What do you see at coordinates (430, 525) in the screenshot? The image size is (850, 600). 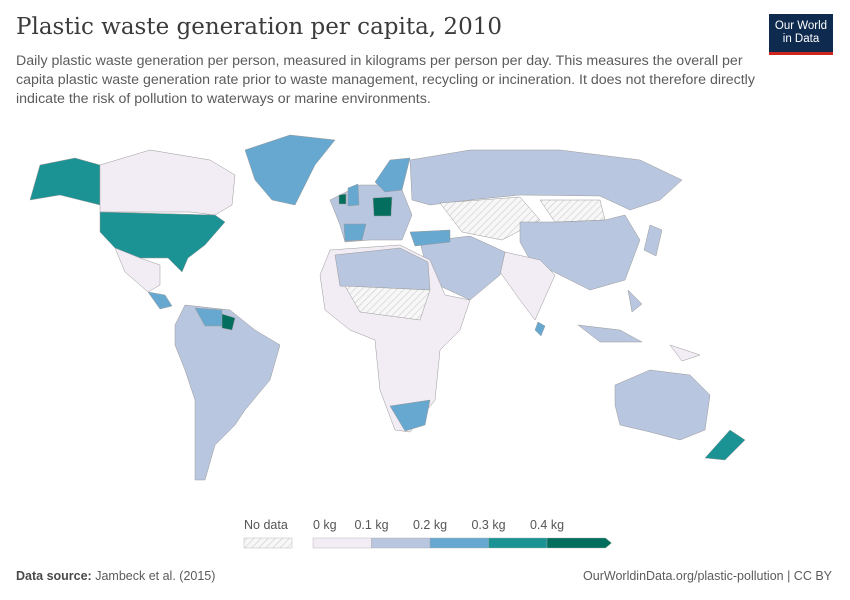 I see `legend-tick-label: 0.2 kg` at bounding box center [430, 525].